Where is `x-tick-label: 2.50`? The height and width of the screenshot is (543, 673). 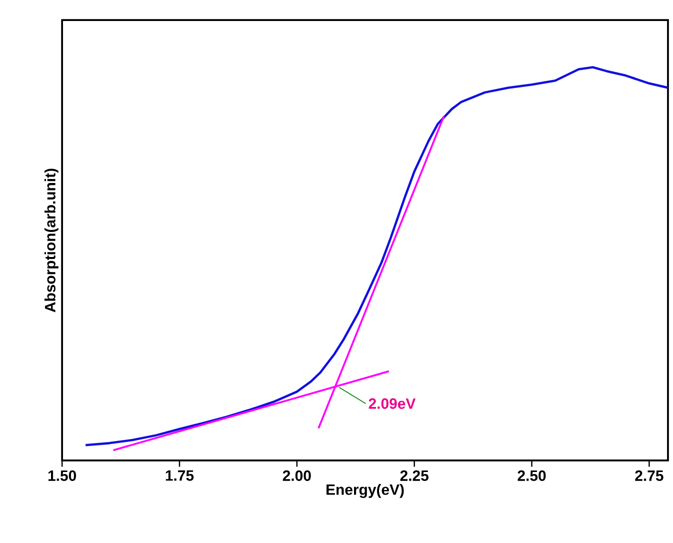
x-tick-label: 2.50 is located at coordinates (532, 475).